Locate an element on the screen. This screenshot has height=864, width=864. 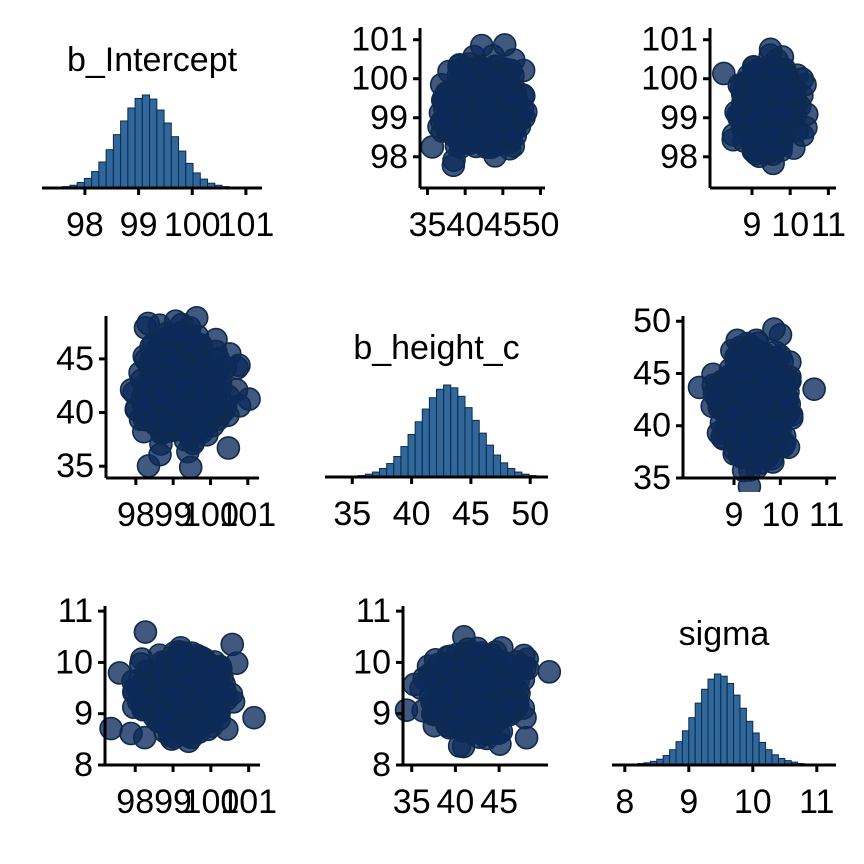
x-tick-label: 50 is located at coordinates (541, 225).